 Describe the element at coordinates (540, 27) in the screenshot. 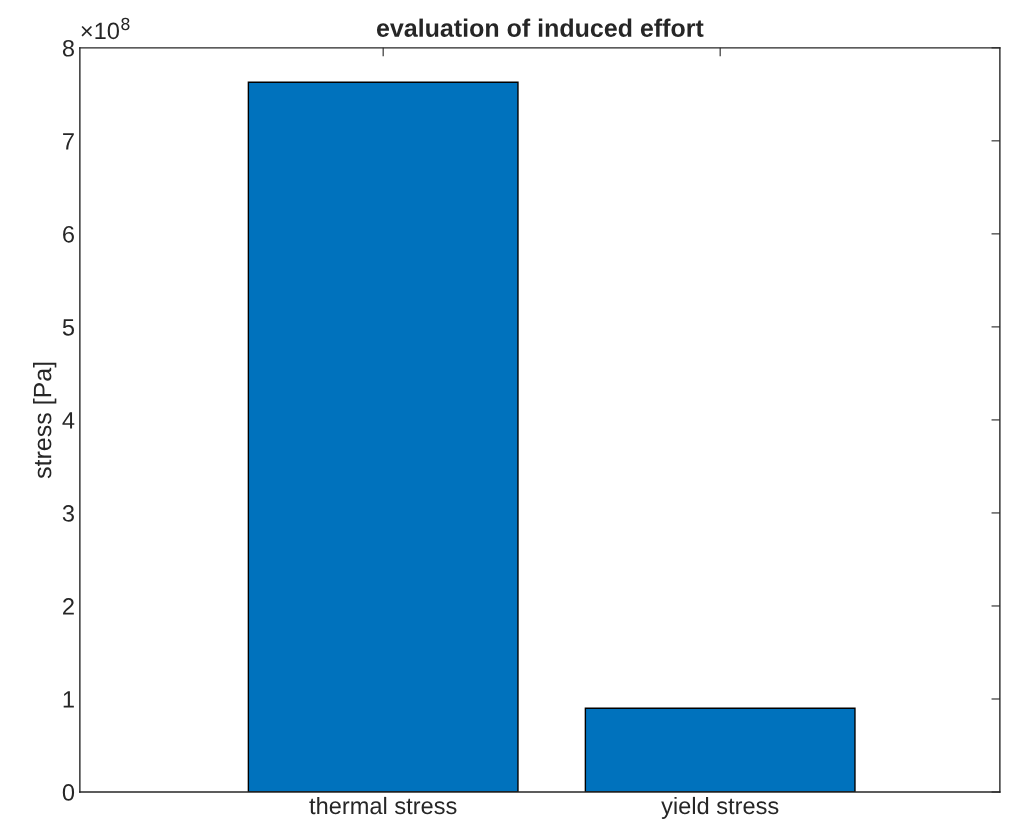

I see `chart-title: evaluation of induced effort` at that location.